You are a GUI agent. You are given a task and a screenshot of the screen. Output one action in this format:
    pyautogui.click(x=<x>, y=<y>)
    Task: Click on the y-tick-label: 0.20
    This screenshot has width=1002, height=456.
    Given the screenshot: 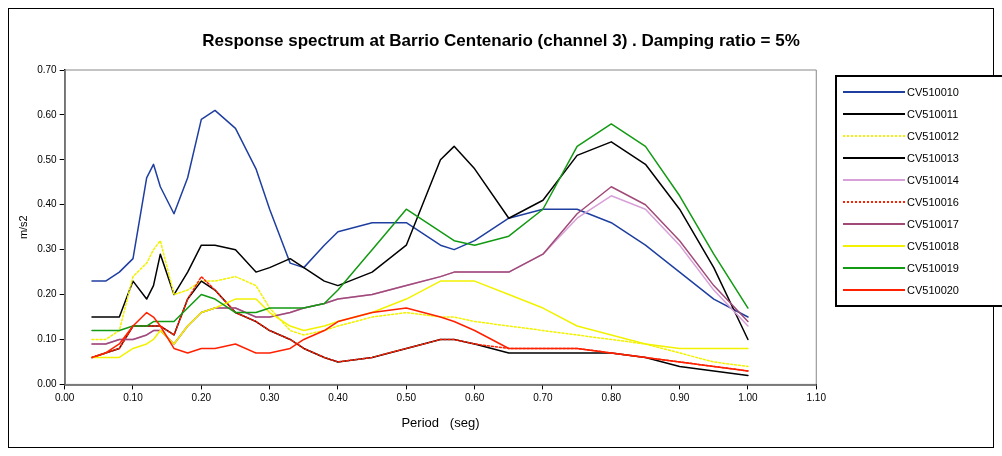 What is the action you would take?
    pyautogui.click(x=47, y=294)
    